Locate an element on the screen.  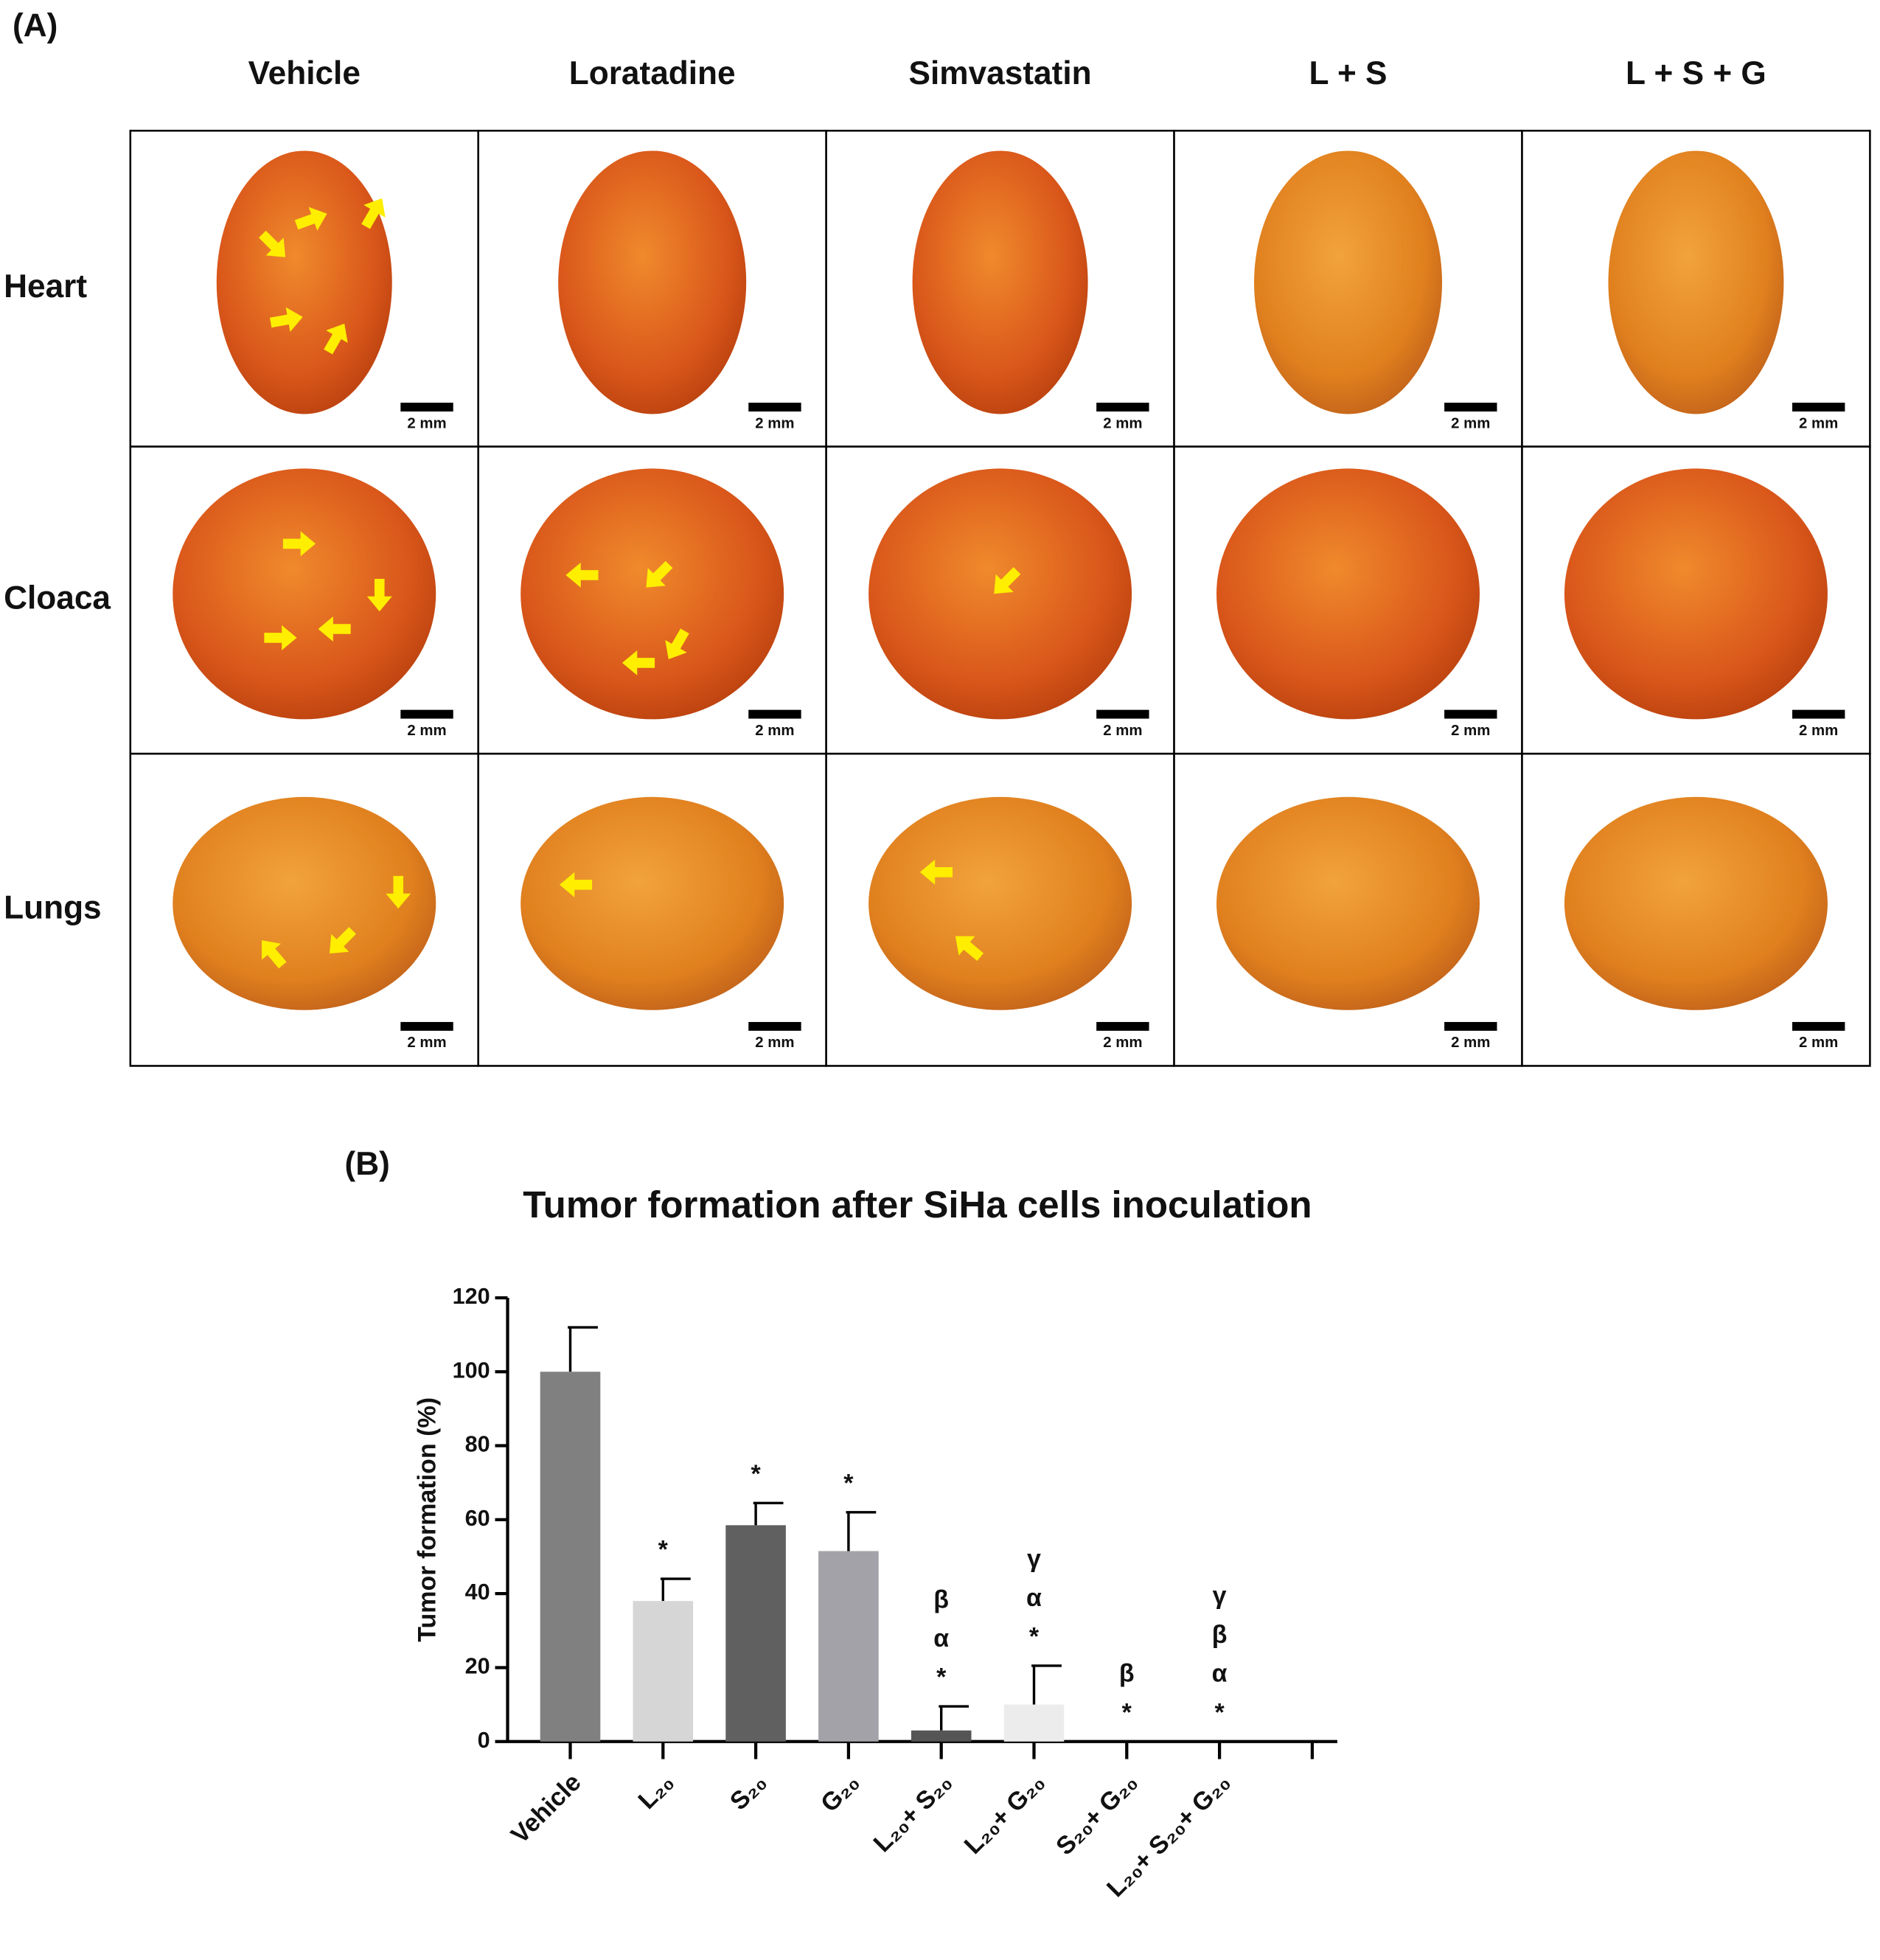
column-header: Loratadine is located at coordinates (653, 73).